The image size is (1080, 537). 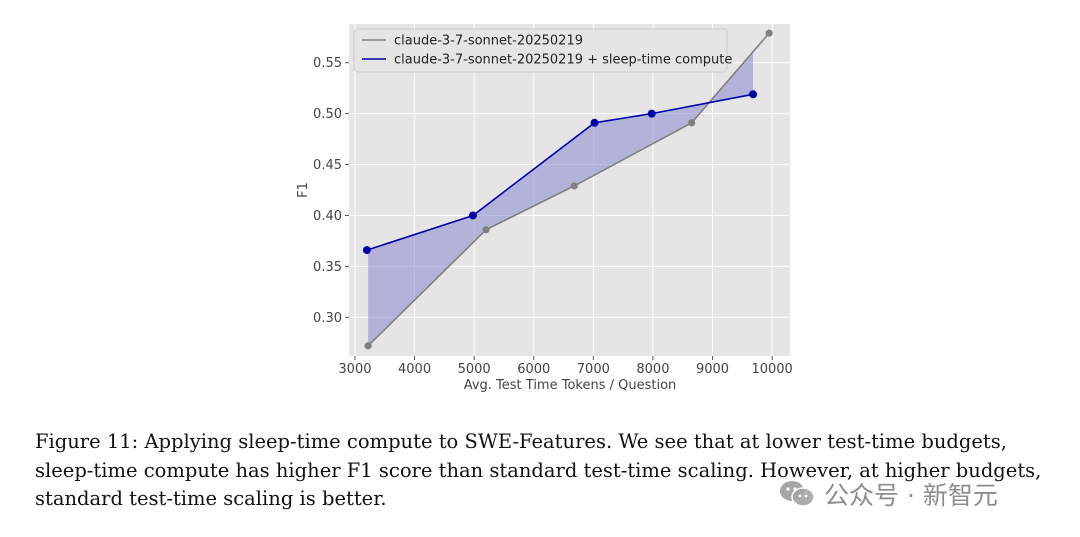 What do you see at coordinates (533, 369) in the screenshot?
I see `x-tick-label-3: 6000` at bounding box center [533, 369].